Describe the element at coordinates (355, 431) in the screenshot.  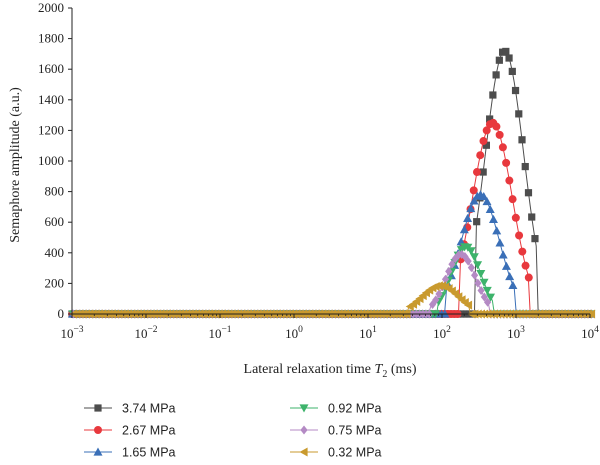
I see `legend-label: 0.75 MPa` at that location.